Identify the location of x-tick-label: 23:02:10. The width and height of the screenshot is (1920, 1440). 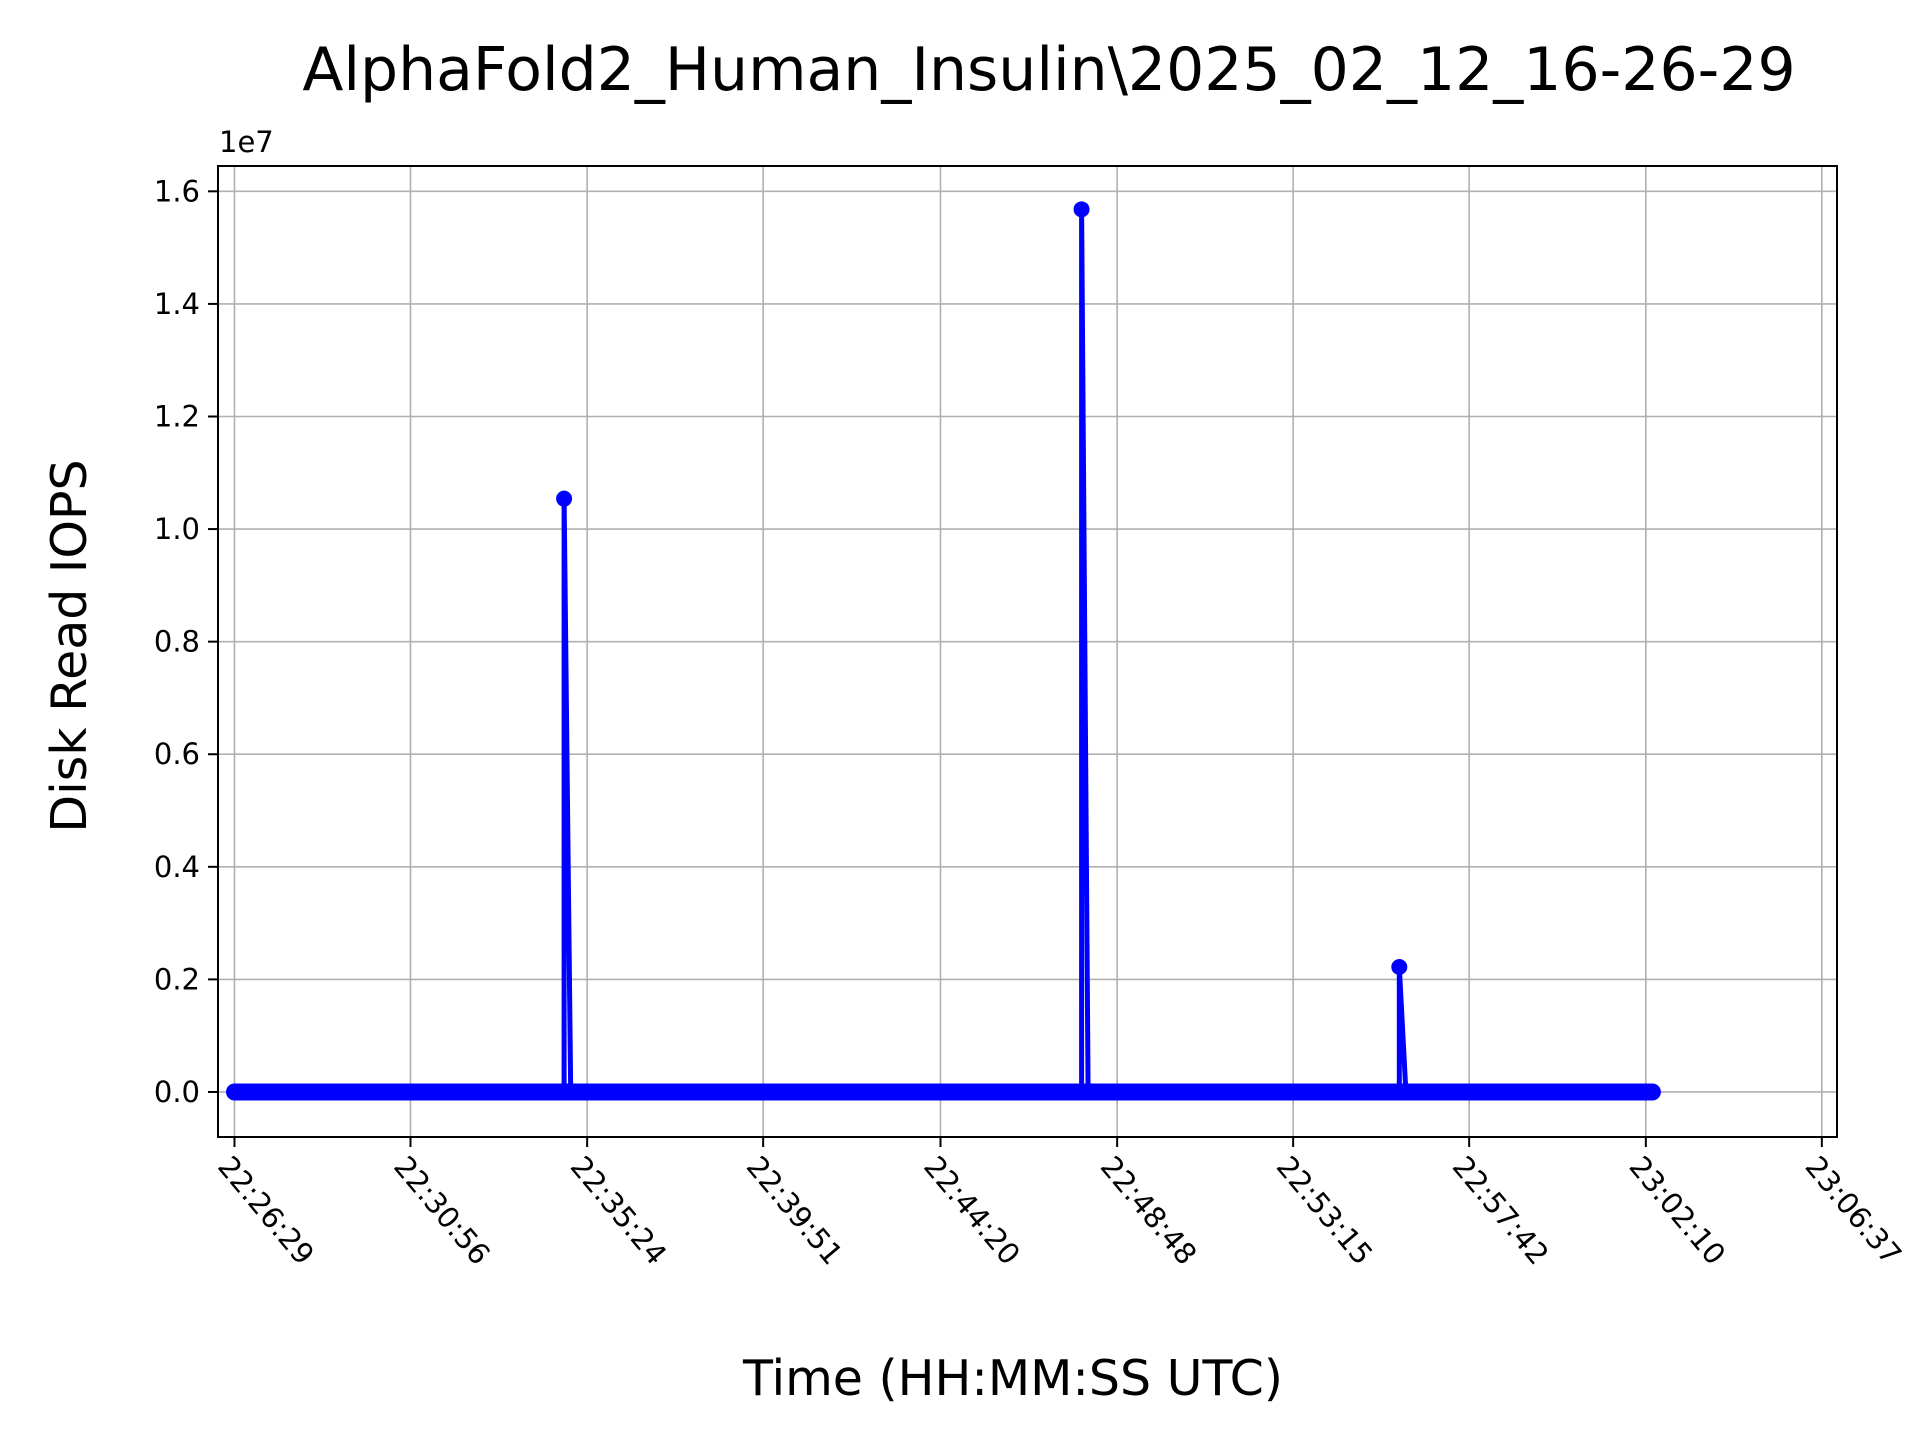
(1677, 1211).